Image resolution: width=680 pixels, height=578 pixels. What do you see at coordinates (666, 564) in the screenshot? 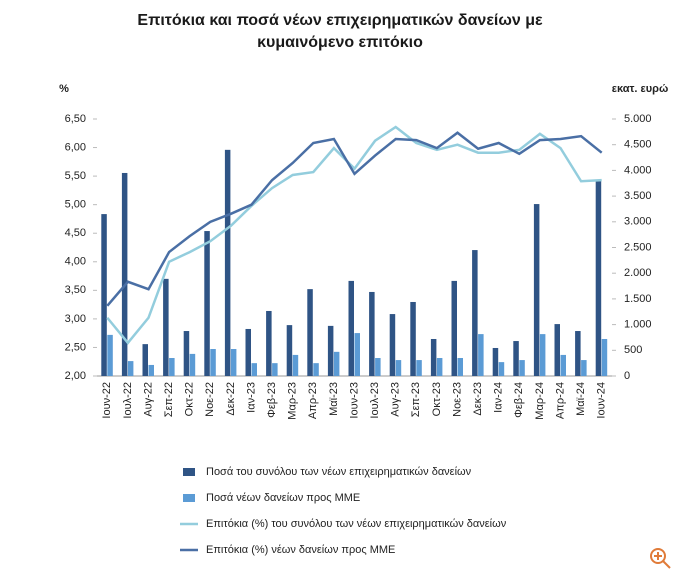
I see `zoom-handle` at bounding box center [666, 564].